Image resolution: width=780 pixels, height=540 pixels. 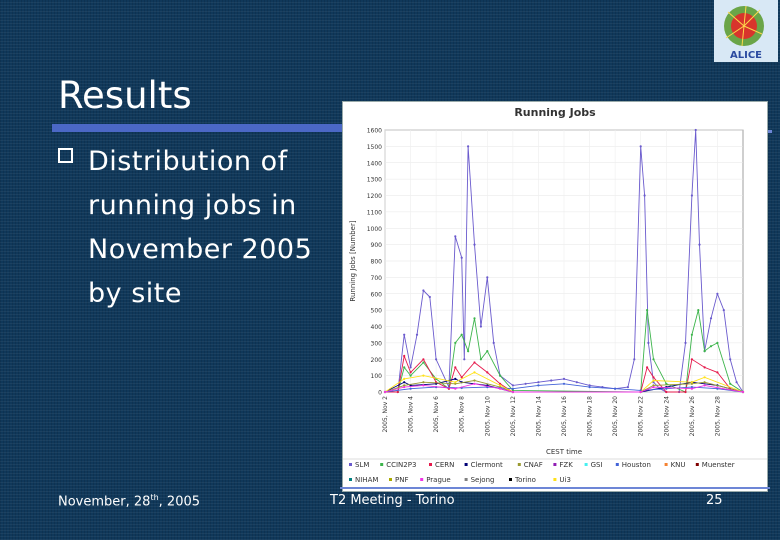 What do you see at coordinates (436, 414) in the screenshot?
I see `x-tick-label: 2005, Nov 6` at bounding box center [436, 414].